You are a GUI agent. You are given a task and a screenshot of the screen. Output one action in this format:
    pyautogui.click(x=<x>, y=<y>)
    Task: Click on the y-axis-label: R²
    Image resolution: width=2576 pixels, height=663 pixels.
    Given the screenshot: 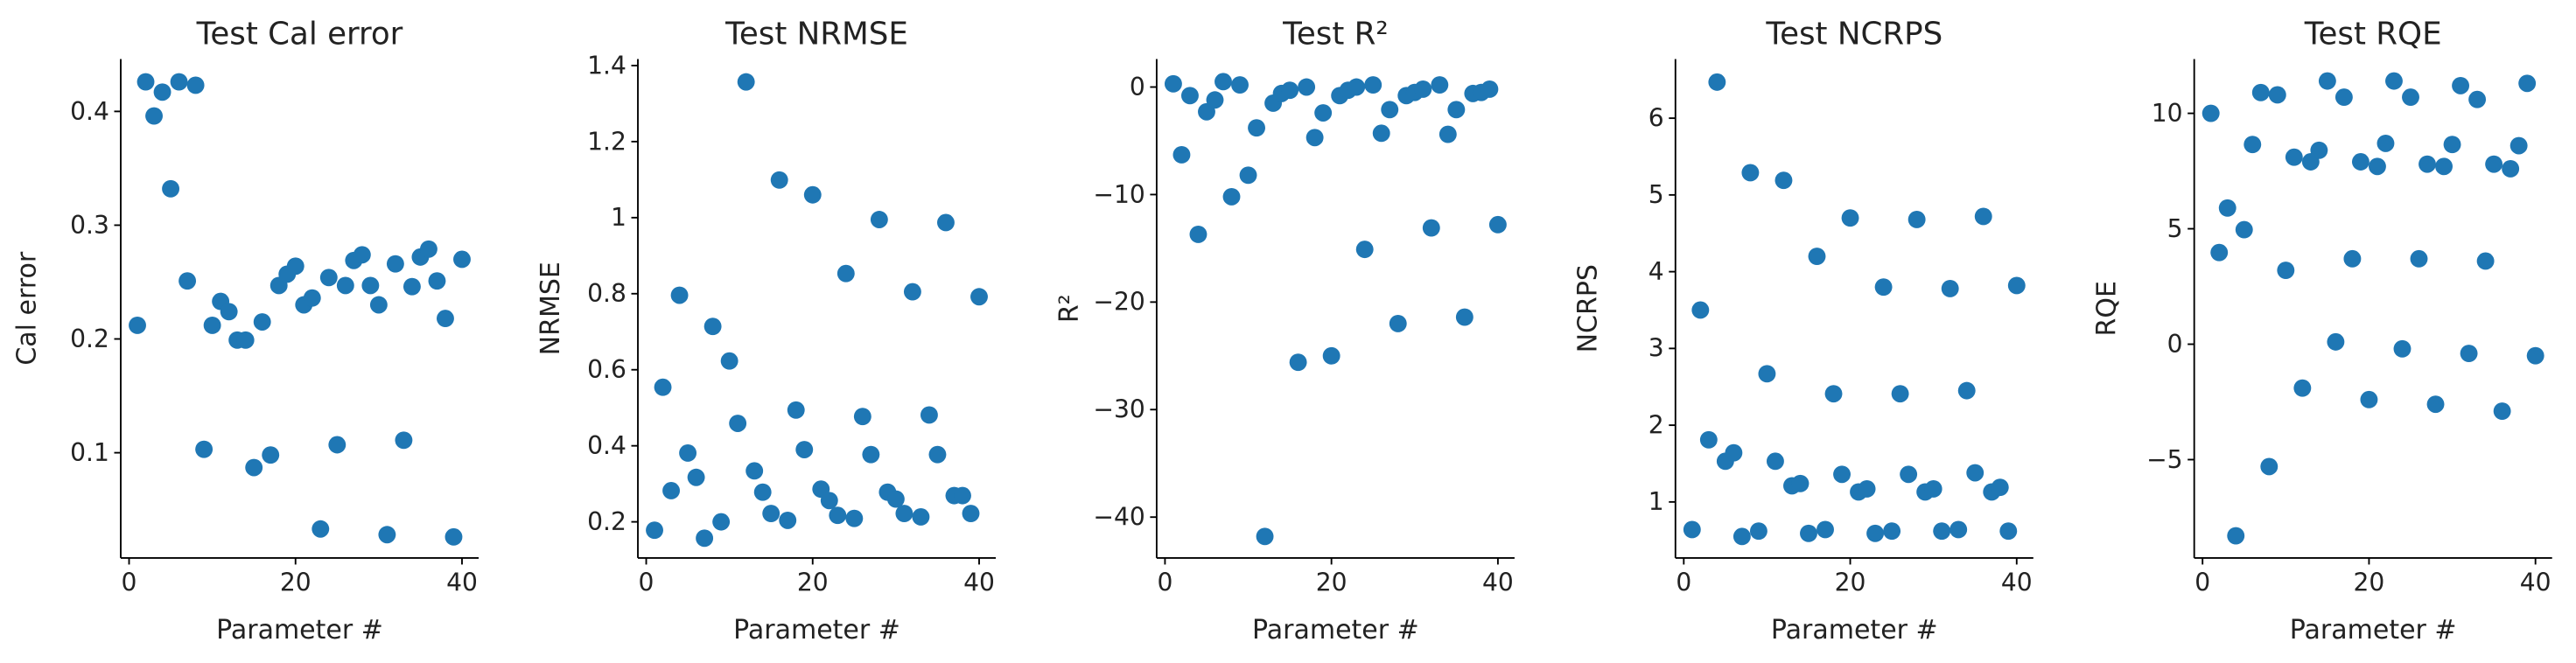 What is the action you would take?
    pyautogui.click(x=1069, y=308)
    